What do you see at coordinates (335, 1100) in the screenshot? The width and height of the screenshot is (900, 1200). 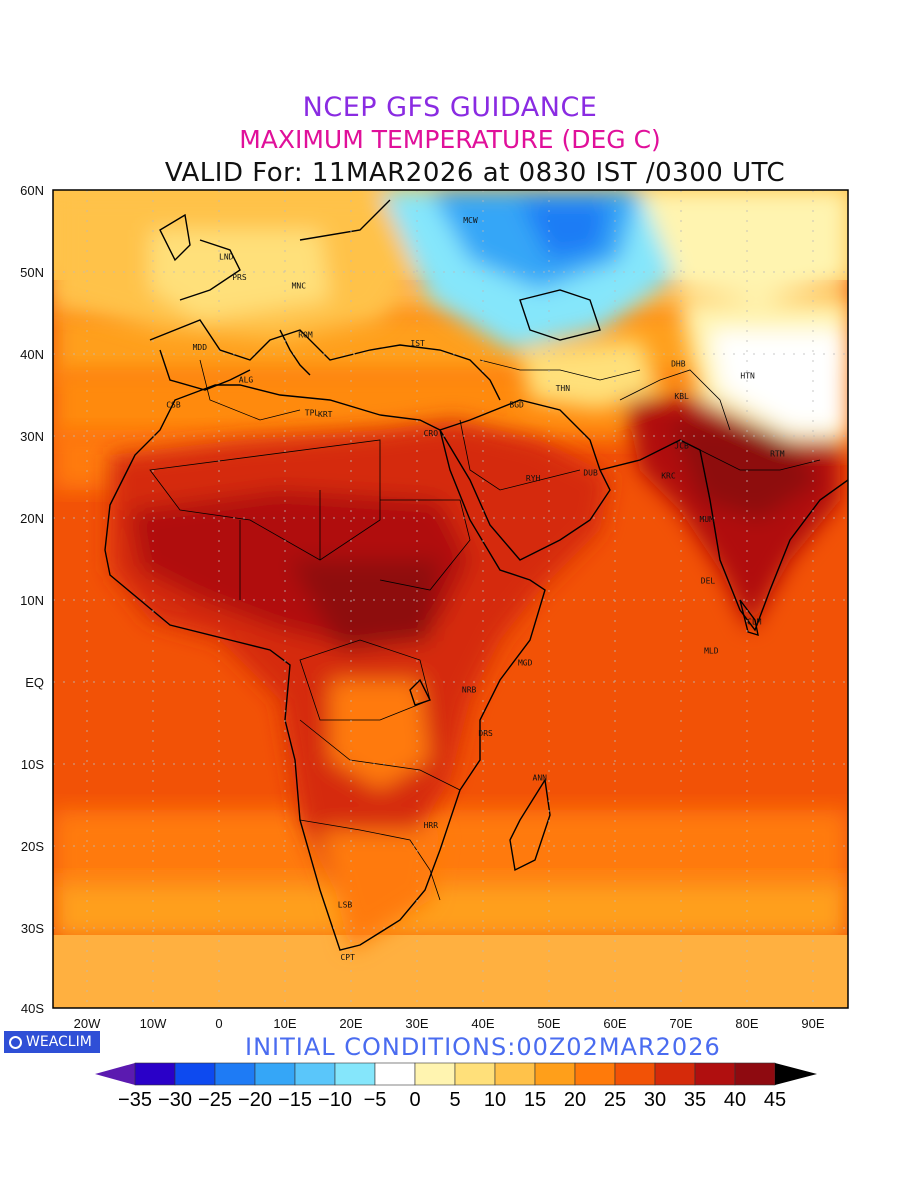 I see `colorbar-tick-label: −10` at bounding box center [335, 1100].